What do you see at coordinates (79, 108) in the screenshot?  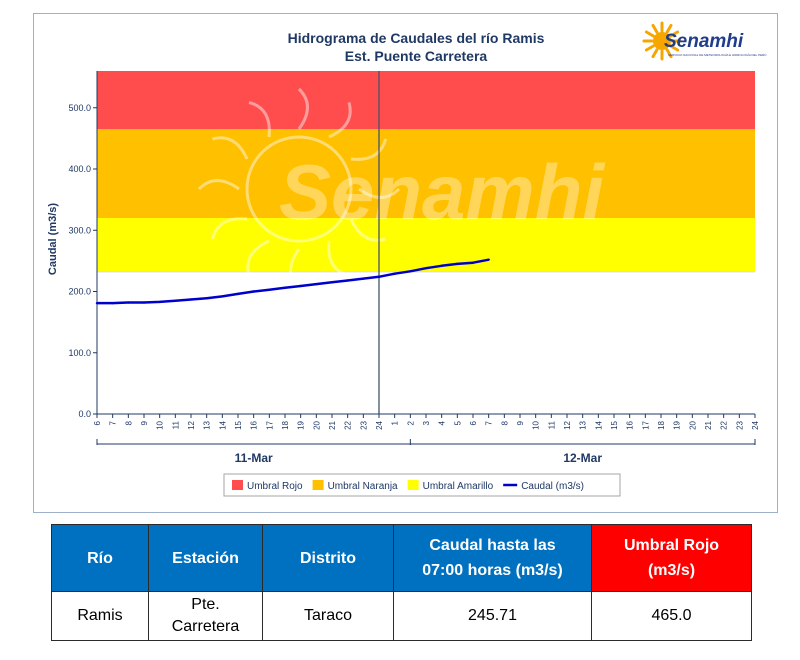 I see `y-tick-label: 500.0` at bounding box center [79, 108].